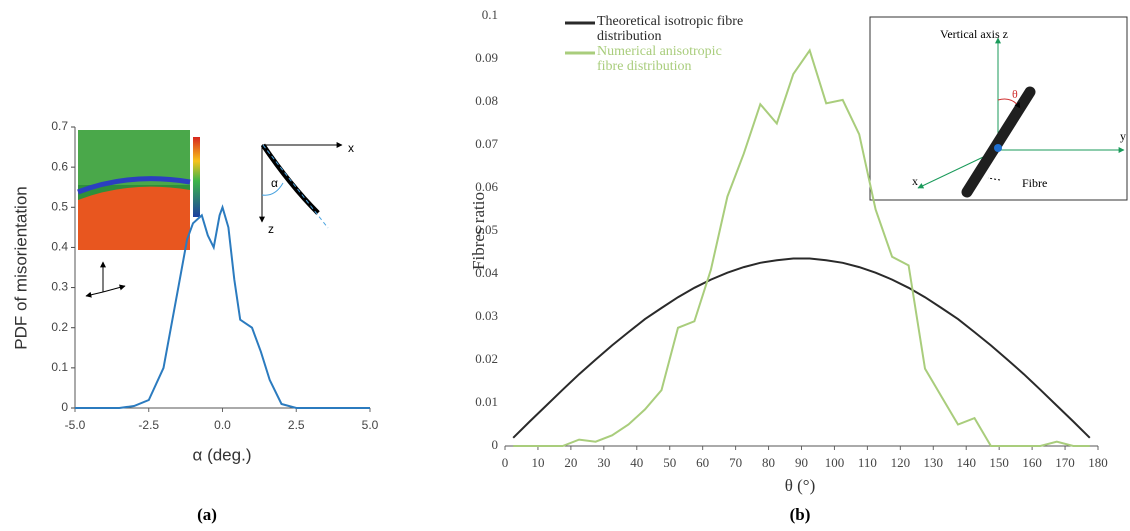 This screenshot has height=531, width=1130. What do you see at coordinates (274, 183) in the screenshot?
I see `inset-label: α` at bounding box center [274, 183].